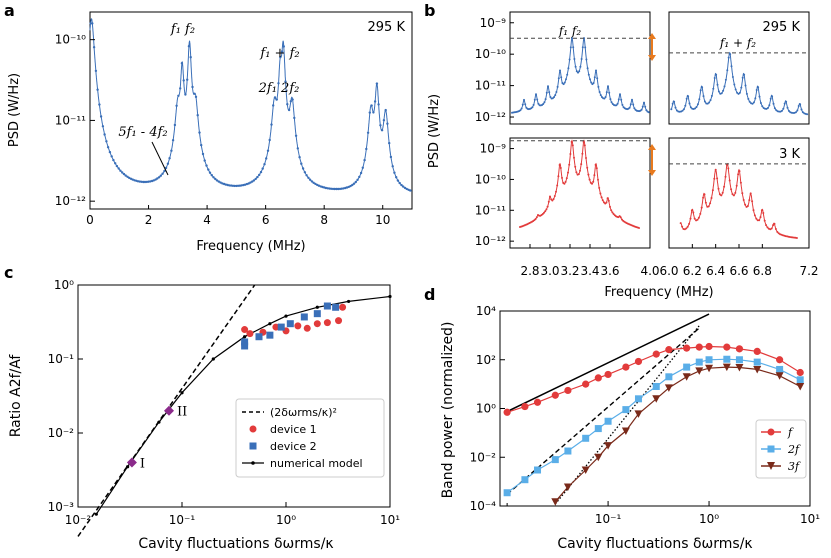  What do you see at coordinates (483, 457) in the screenshot?
I see `panel-d-ytick-label: 10⁻²` at bounding box center [483, 457].